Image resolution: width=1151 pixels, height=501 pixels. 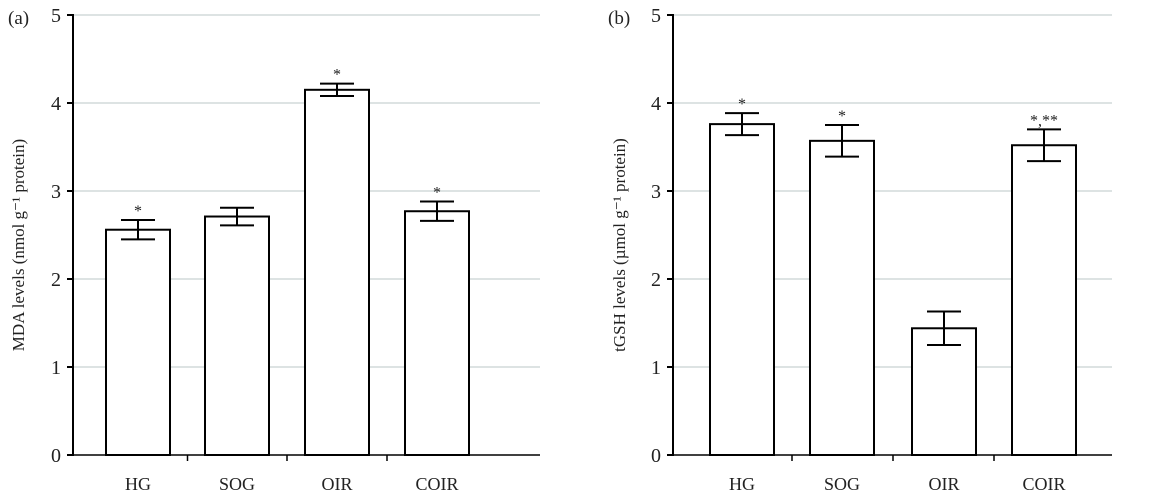 I want to click on significance-marker: *,**, so click(x=1044, y=120).